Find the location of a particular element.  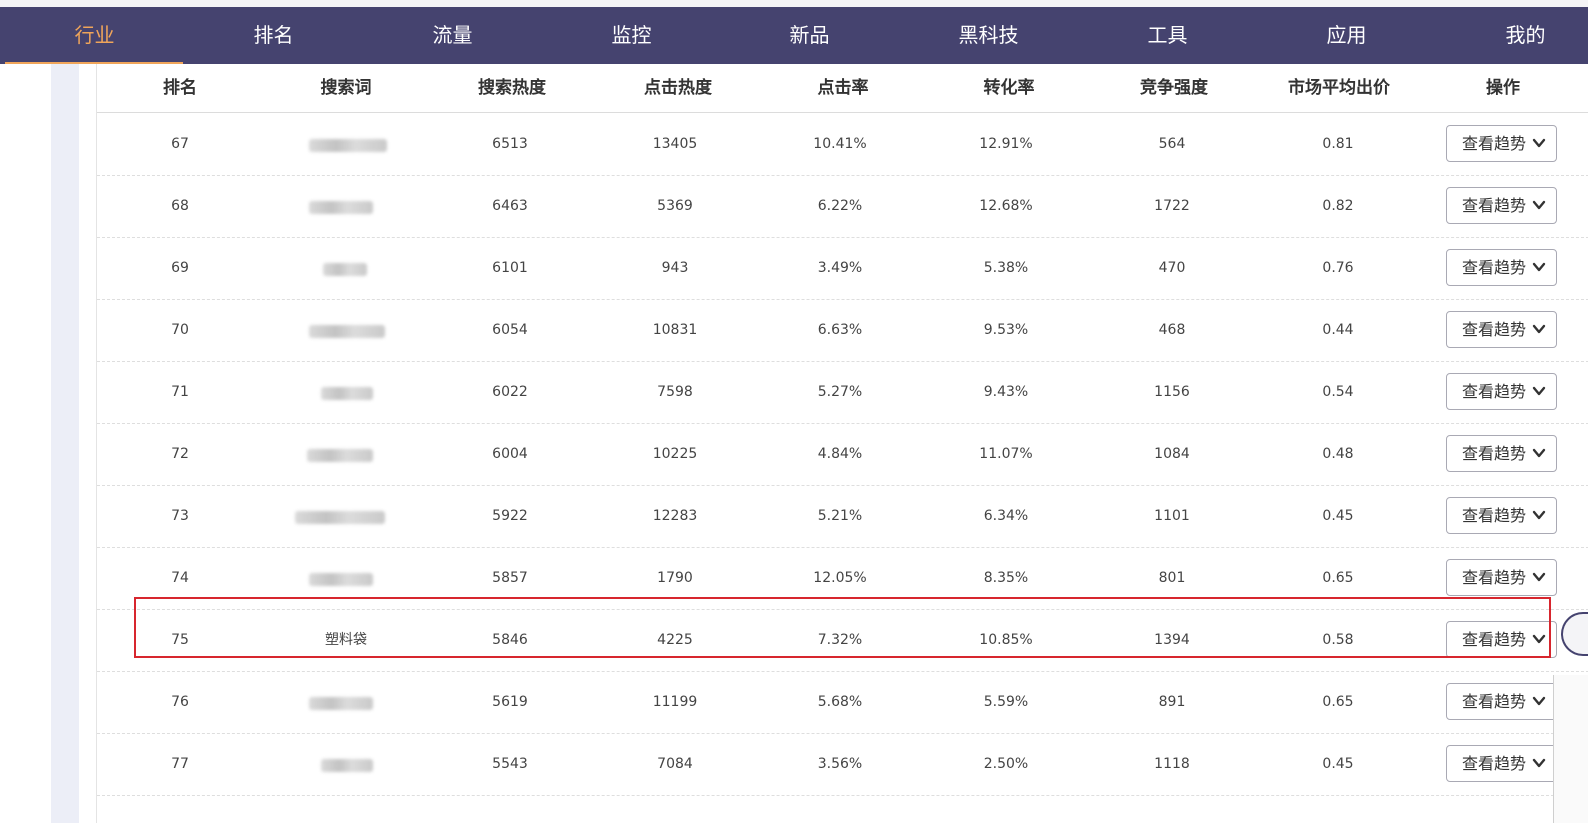

nav-item-tools: 工具 is located at coordinates (1167, 35).